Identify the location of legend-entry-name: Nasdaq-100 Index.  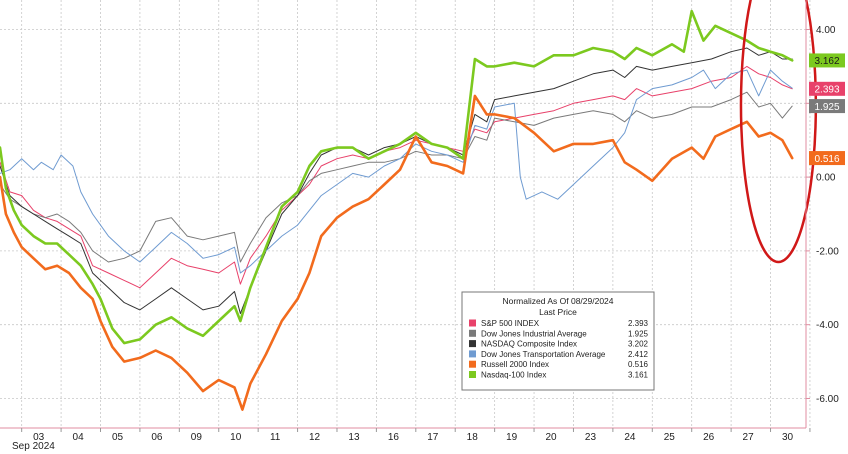
(513, 375).